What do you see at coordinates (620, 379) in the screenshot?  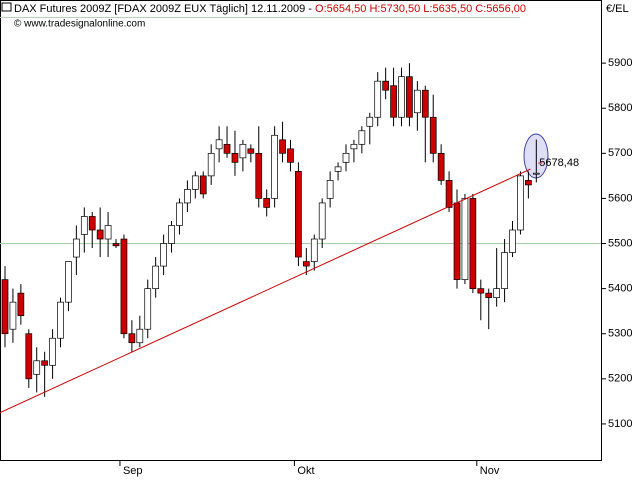 I see `y-tick-label: 5200` at bounding box center [620, 379].